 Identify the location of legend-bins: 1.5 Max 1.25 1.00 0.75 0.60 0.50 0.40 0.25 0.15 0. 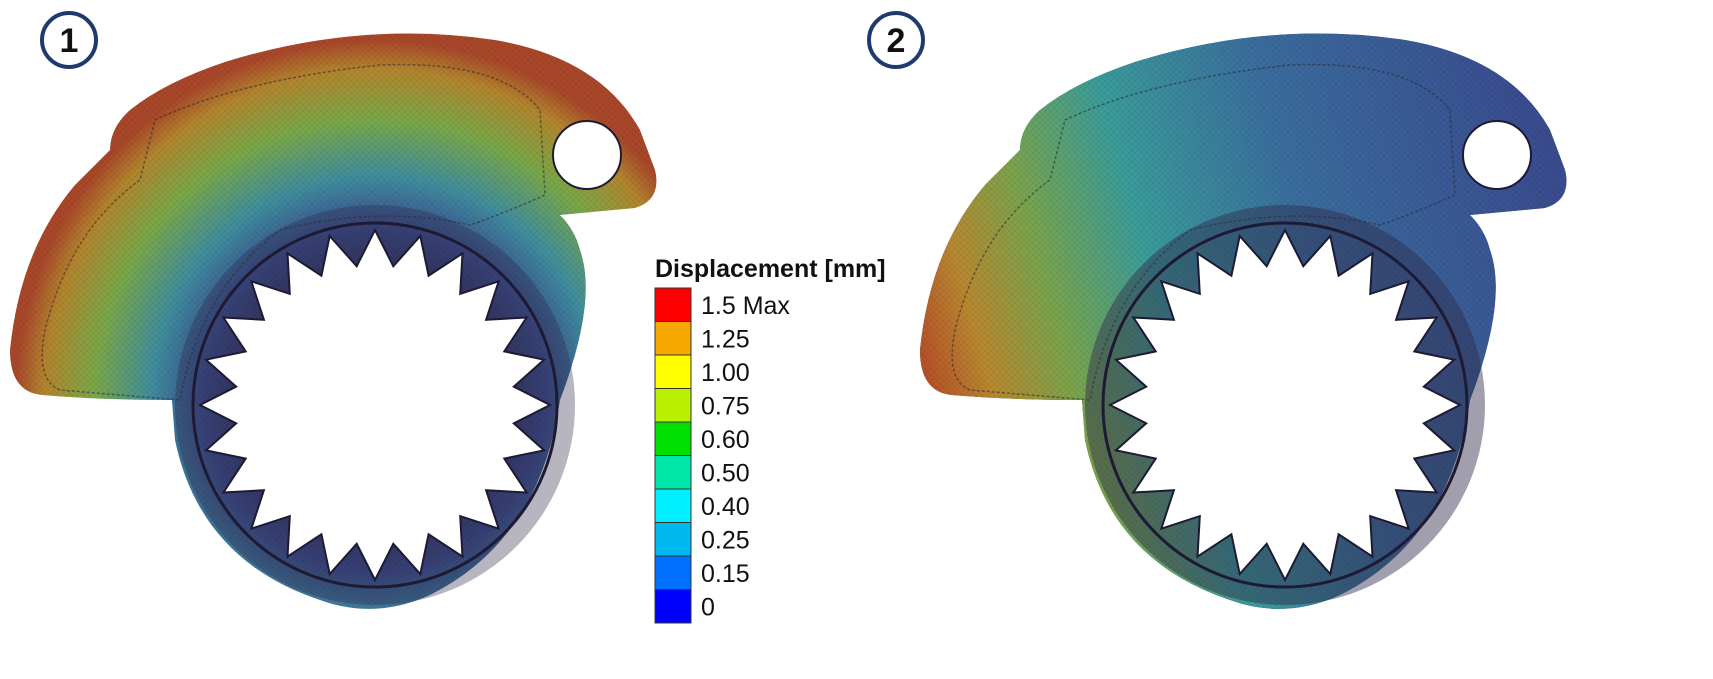
(722, 455).